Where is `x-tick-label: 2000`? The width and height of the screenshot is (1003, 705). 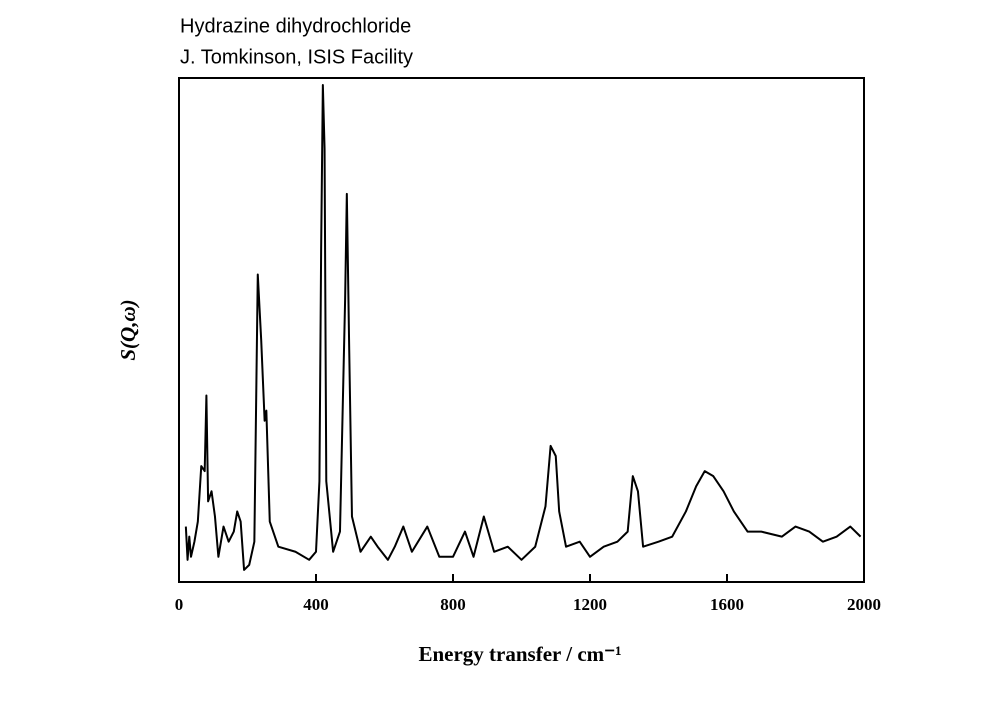 x-tick-label: 2000 is located at coordinates (864, 604).